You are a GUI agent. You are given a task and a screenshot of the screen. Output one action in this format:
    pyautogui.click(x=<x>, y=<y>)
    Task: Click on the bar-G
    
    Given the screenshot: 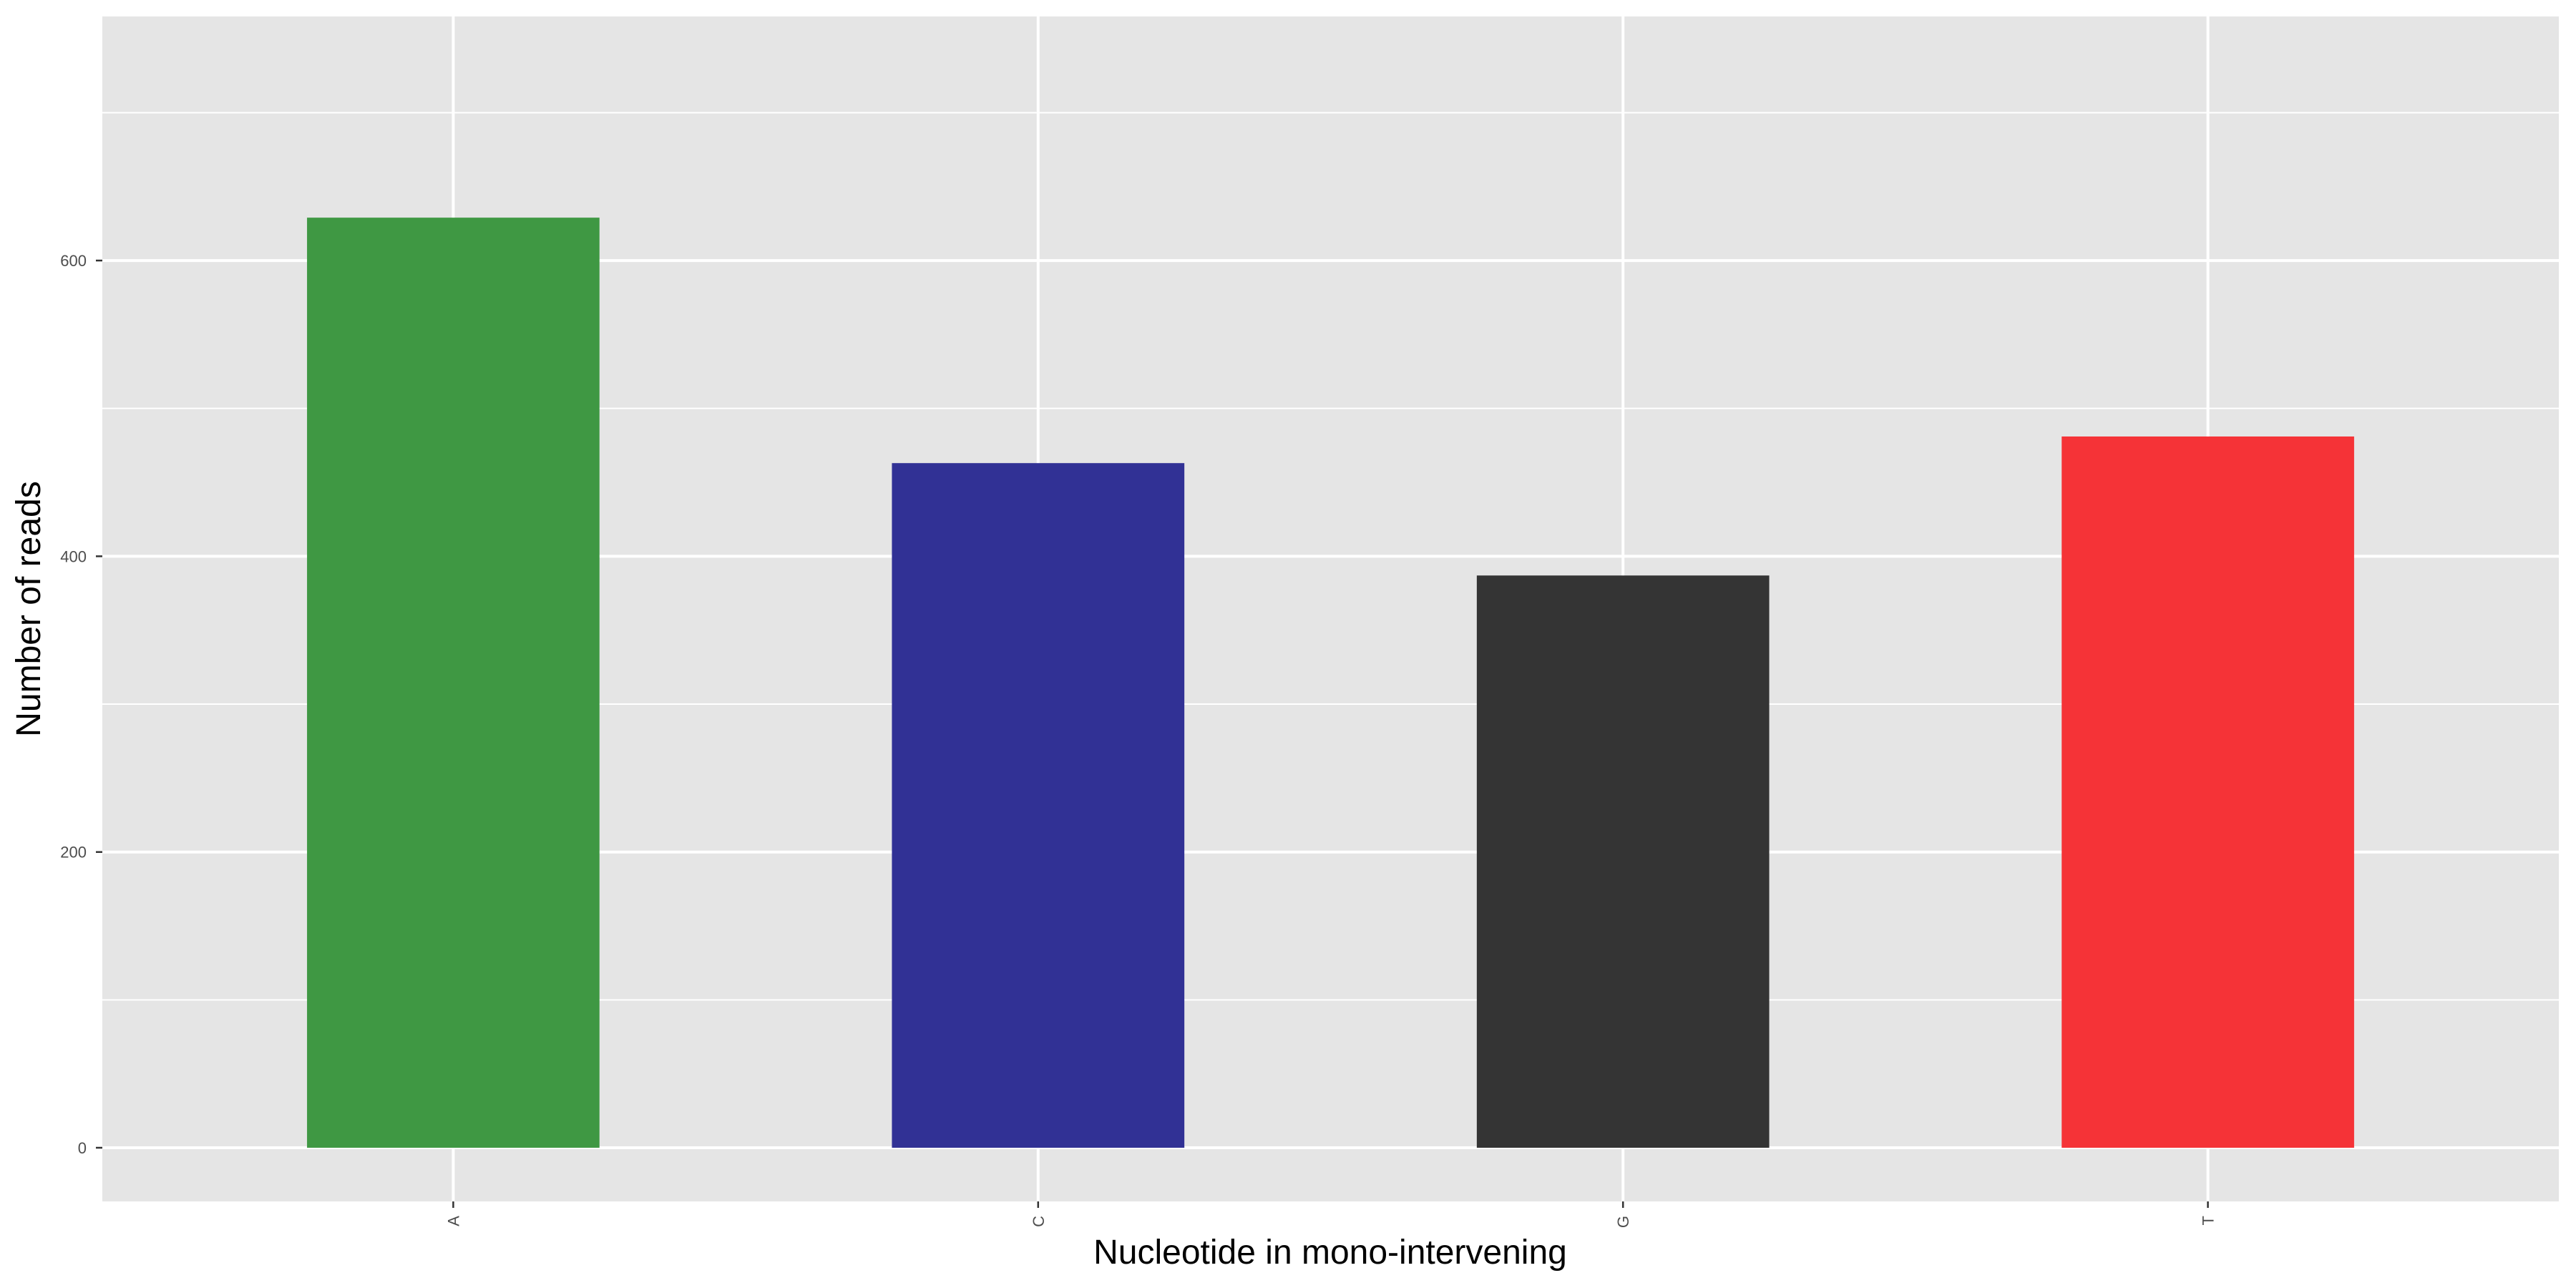 What is the action you would take?
    pyautogui.click(x=1623, y=861)
    